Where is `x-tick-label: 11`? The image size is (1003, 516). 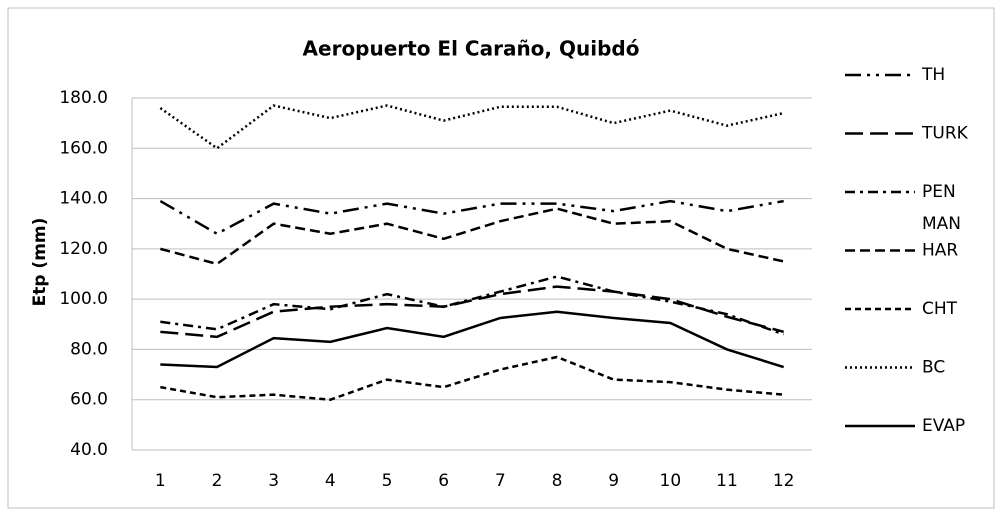 x-tick-label: 11 is located at coordinates (727, 481).